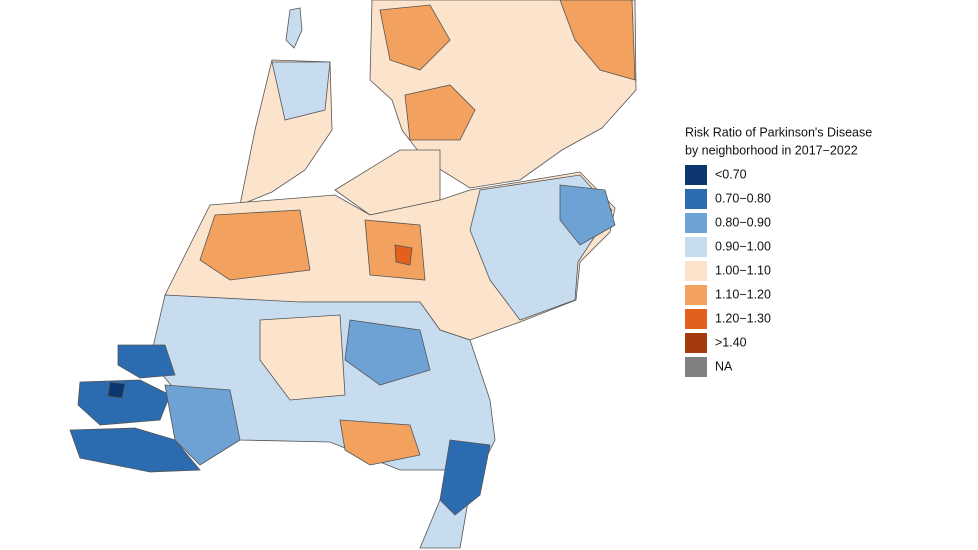 This screenshot has width=978, height=550. I want to click on legend-label: >1.40, so click(731, 342).